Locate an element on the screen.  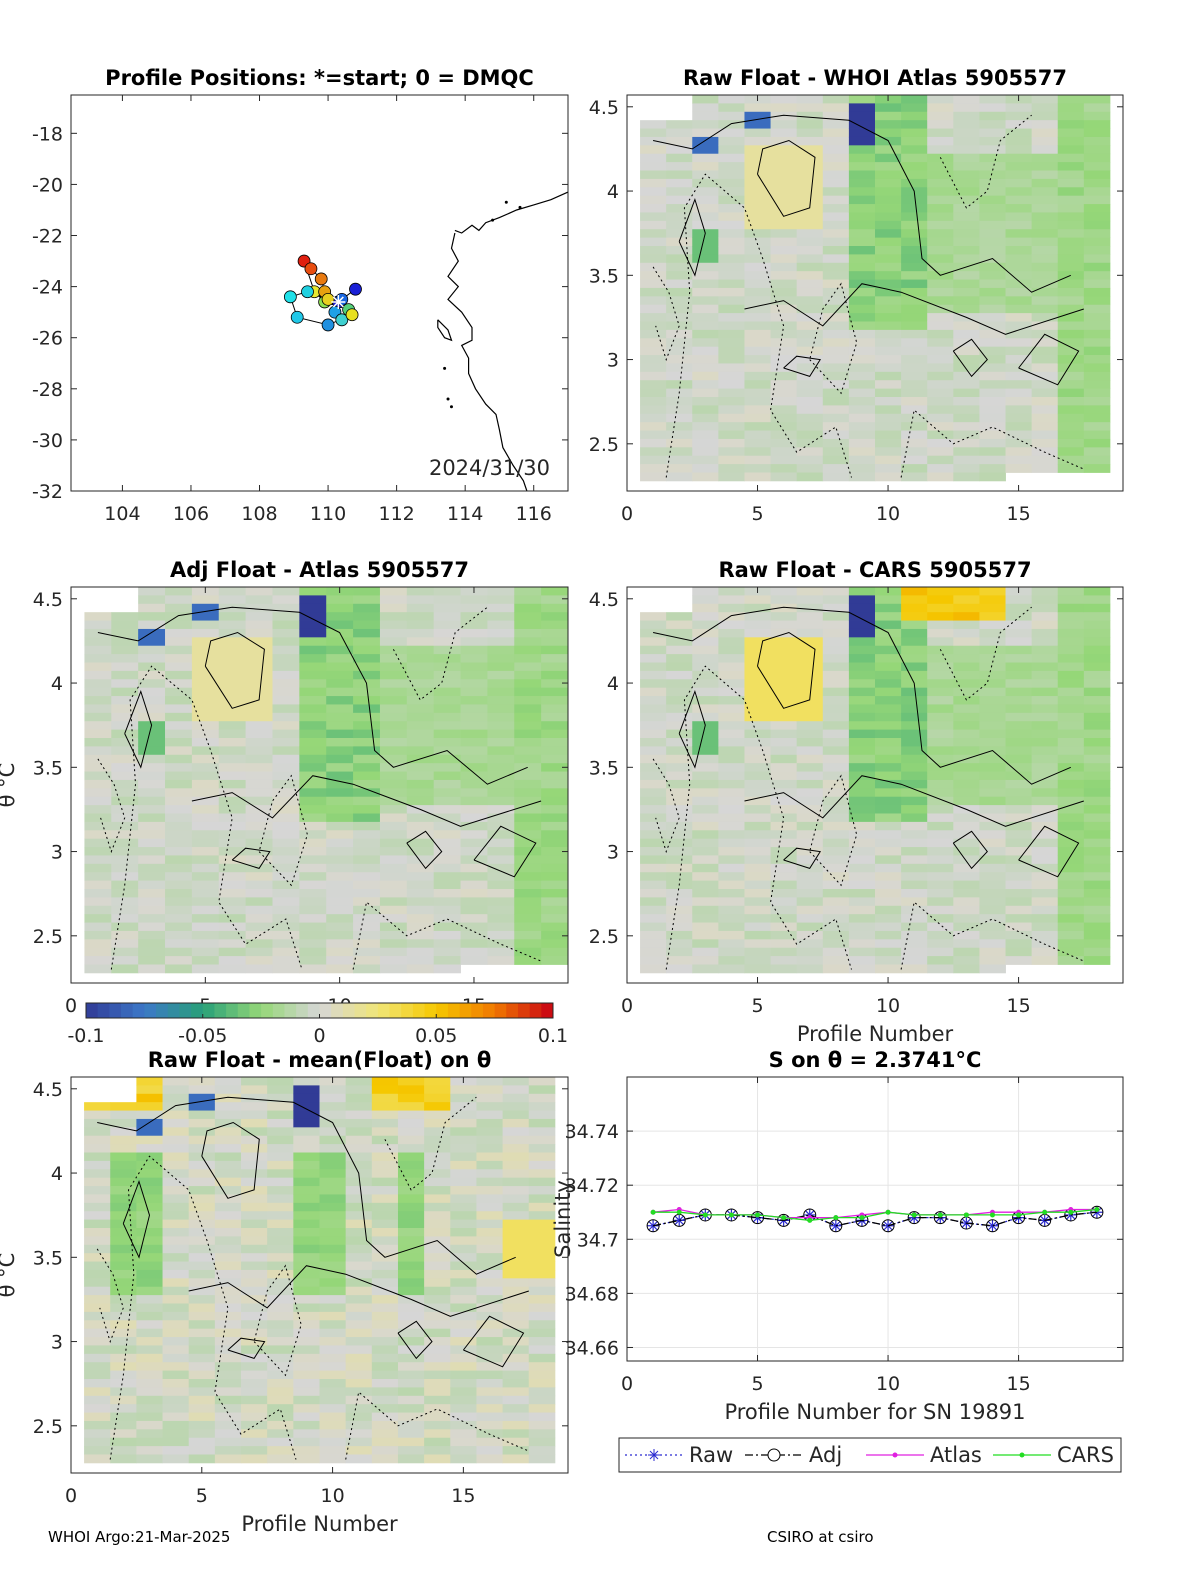
y-tick-label: 4 is located at coordinates (613, 684).